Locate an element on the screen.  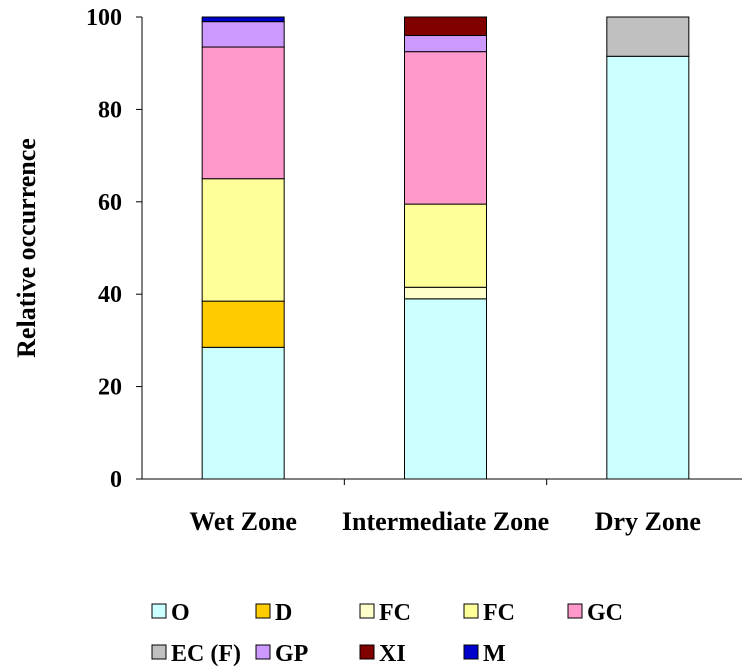
y-tick-label: 20 is located at coordinates (110, 388).